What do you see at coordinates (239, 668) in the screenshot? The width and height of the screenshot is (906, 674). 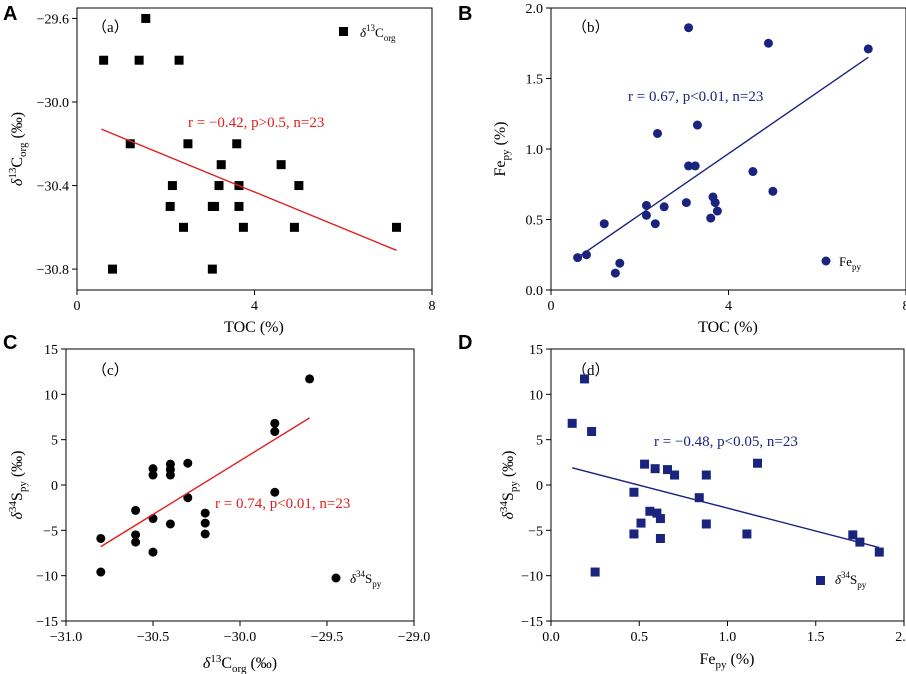 I see `x-label-subscript: org` at bounding box center [239, 668].